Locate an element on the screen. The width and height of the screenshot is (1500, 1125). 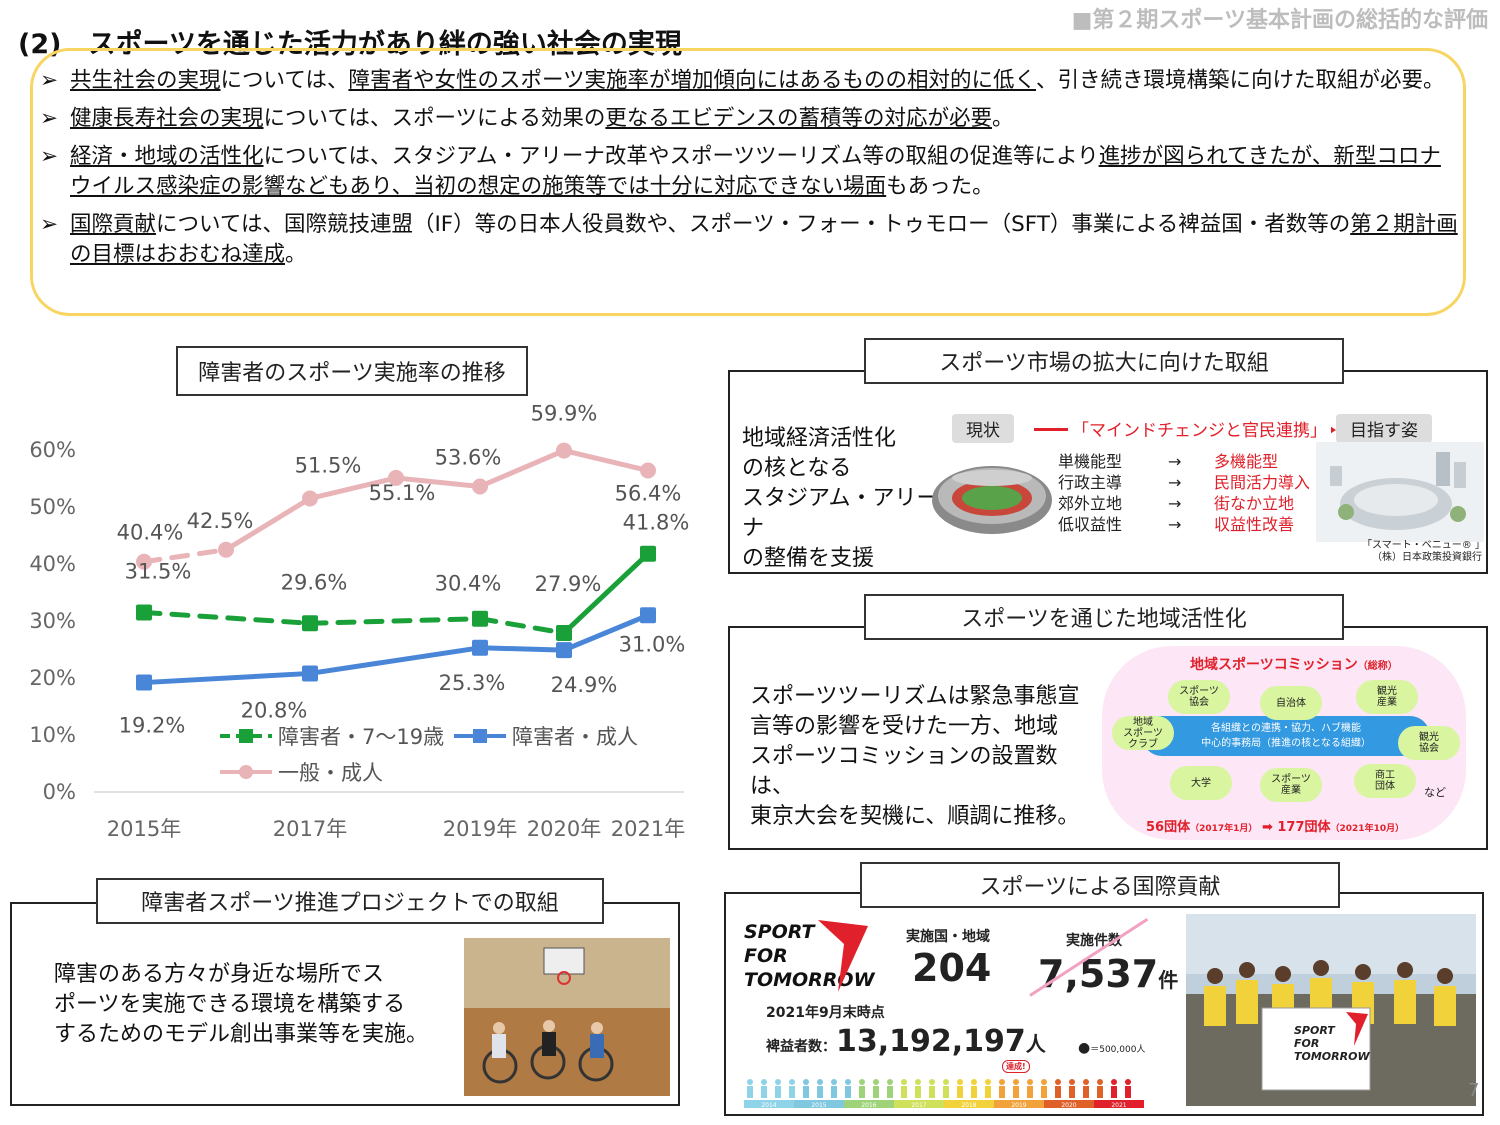
center-line: 各組織との連携・協力、ハブ機能 is located at coordinates (1286, 728).